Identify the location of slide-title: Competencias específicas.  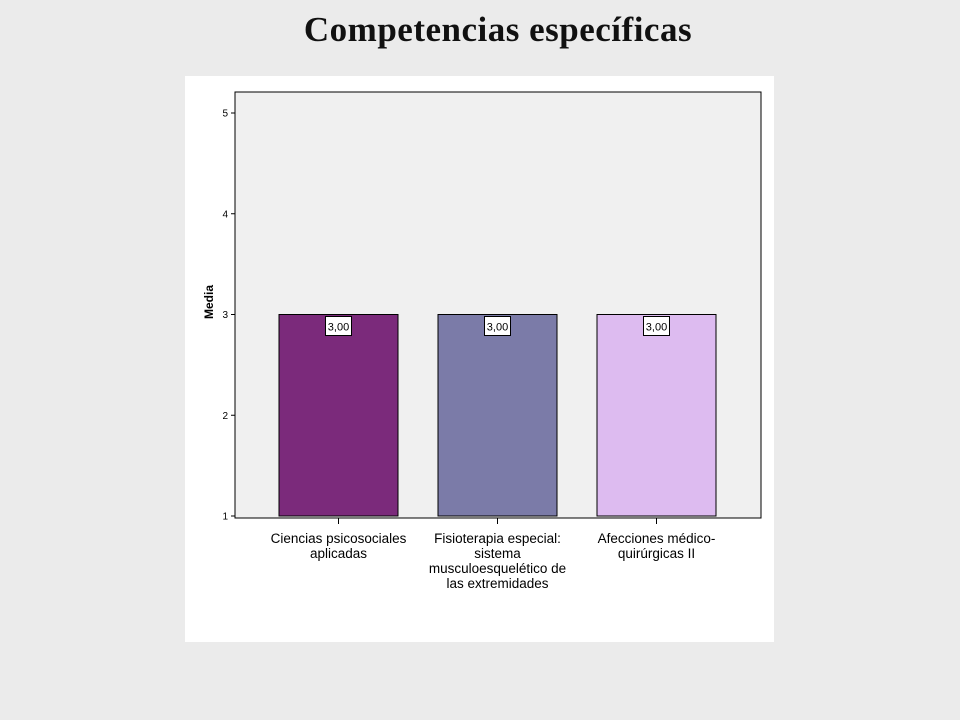
(498, 29).